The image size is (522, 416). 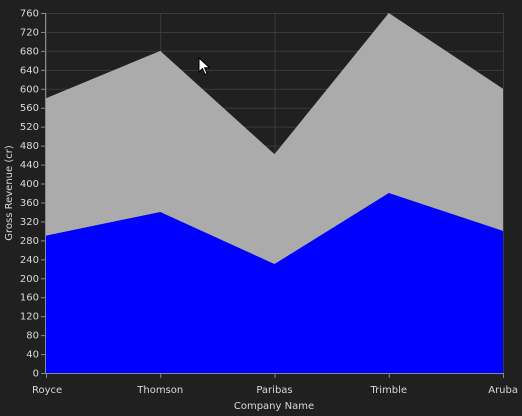 What do you see at coordinates (388, 390) in the screenshot?
I see `x-tick-label: Trimble` at bounding box center [388, 390].